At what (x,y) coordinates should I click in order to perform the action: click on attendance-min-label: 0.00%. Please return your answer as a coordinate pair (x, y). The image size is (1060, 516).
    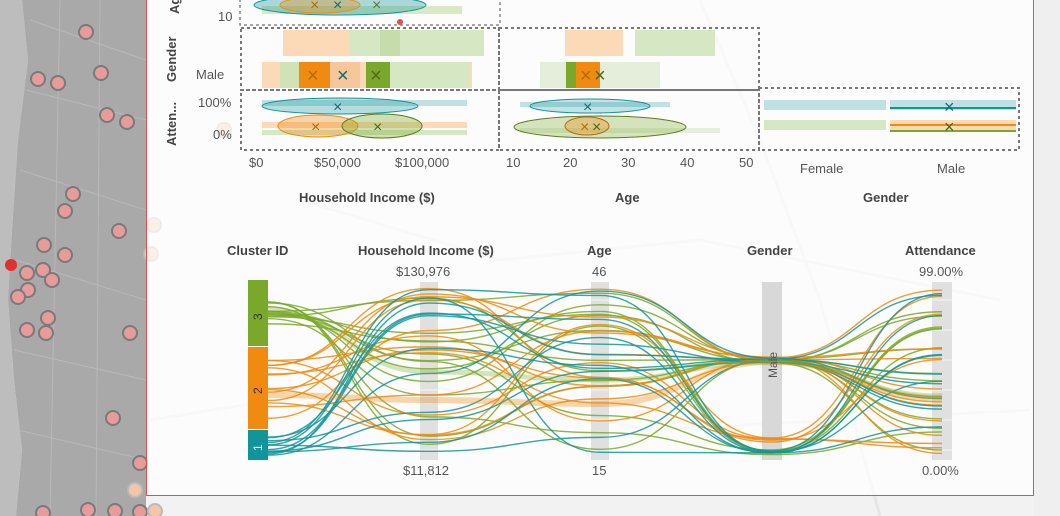
    Looking at the image, I should click on (940, 470).